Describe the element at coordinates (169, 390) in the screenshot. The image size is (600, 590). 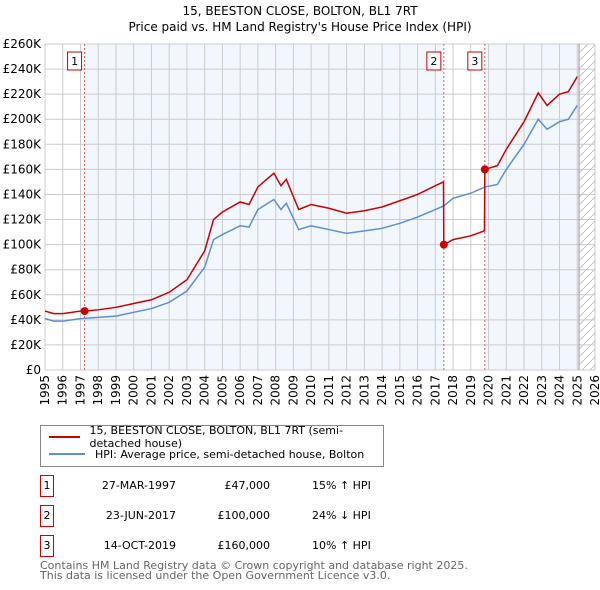
I see `x-tick-label: 2002` at that location.